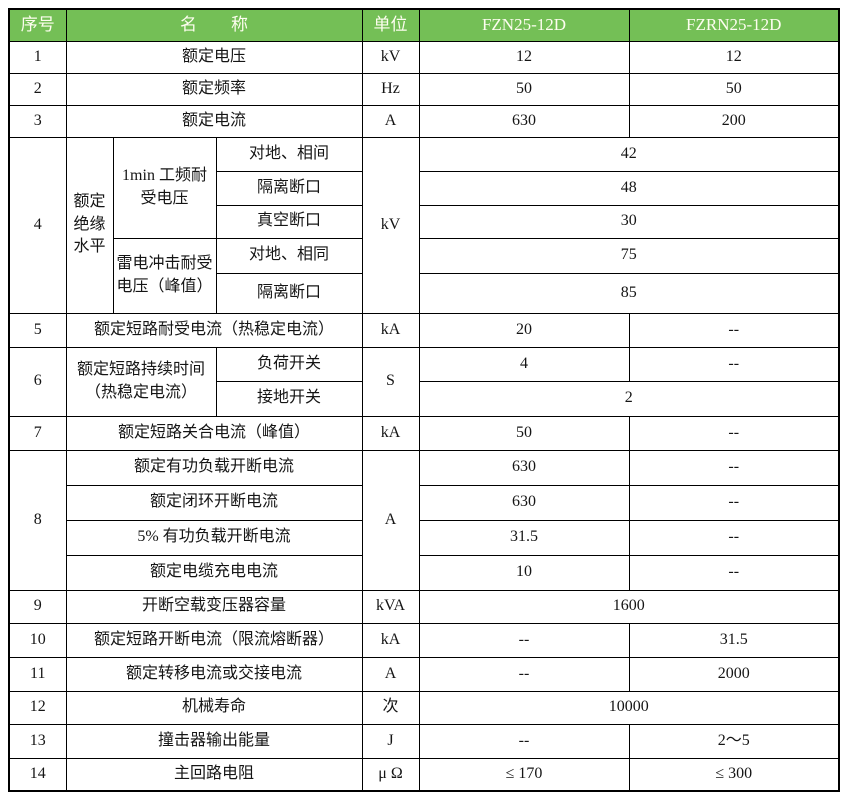 Image resolution: width=844 pixels, height=792 pixels. I want to click on item-label: 5% 有功负载开断电流, so click(214, 537).